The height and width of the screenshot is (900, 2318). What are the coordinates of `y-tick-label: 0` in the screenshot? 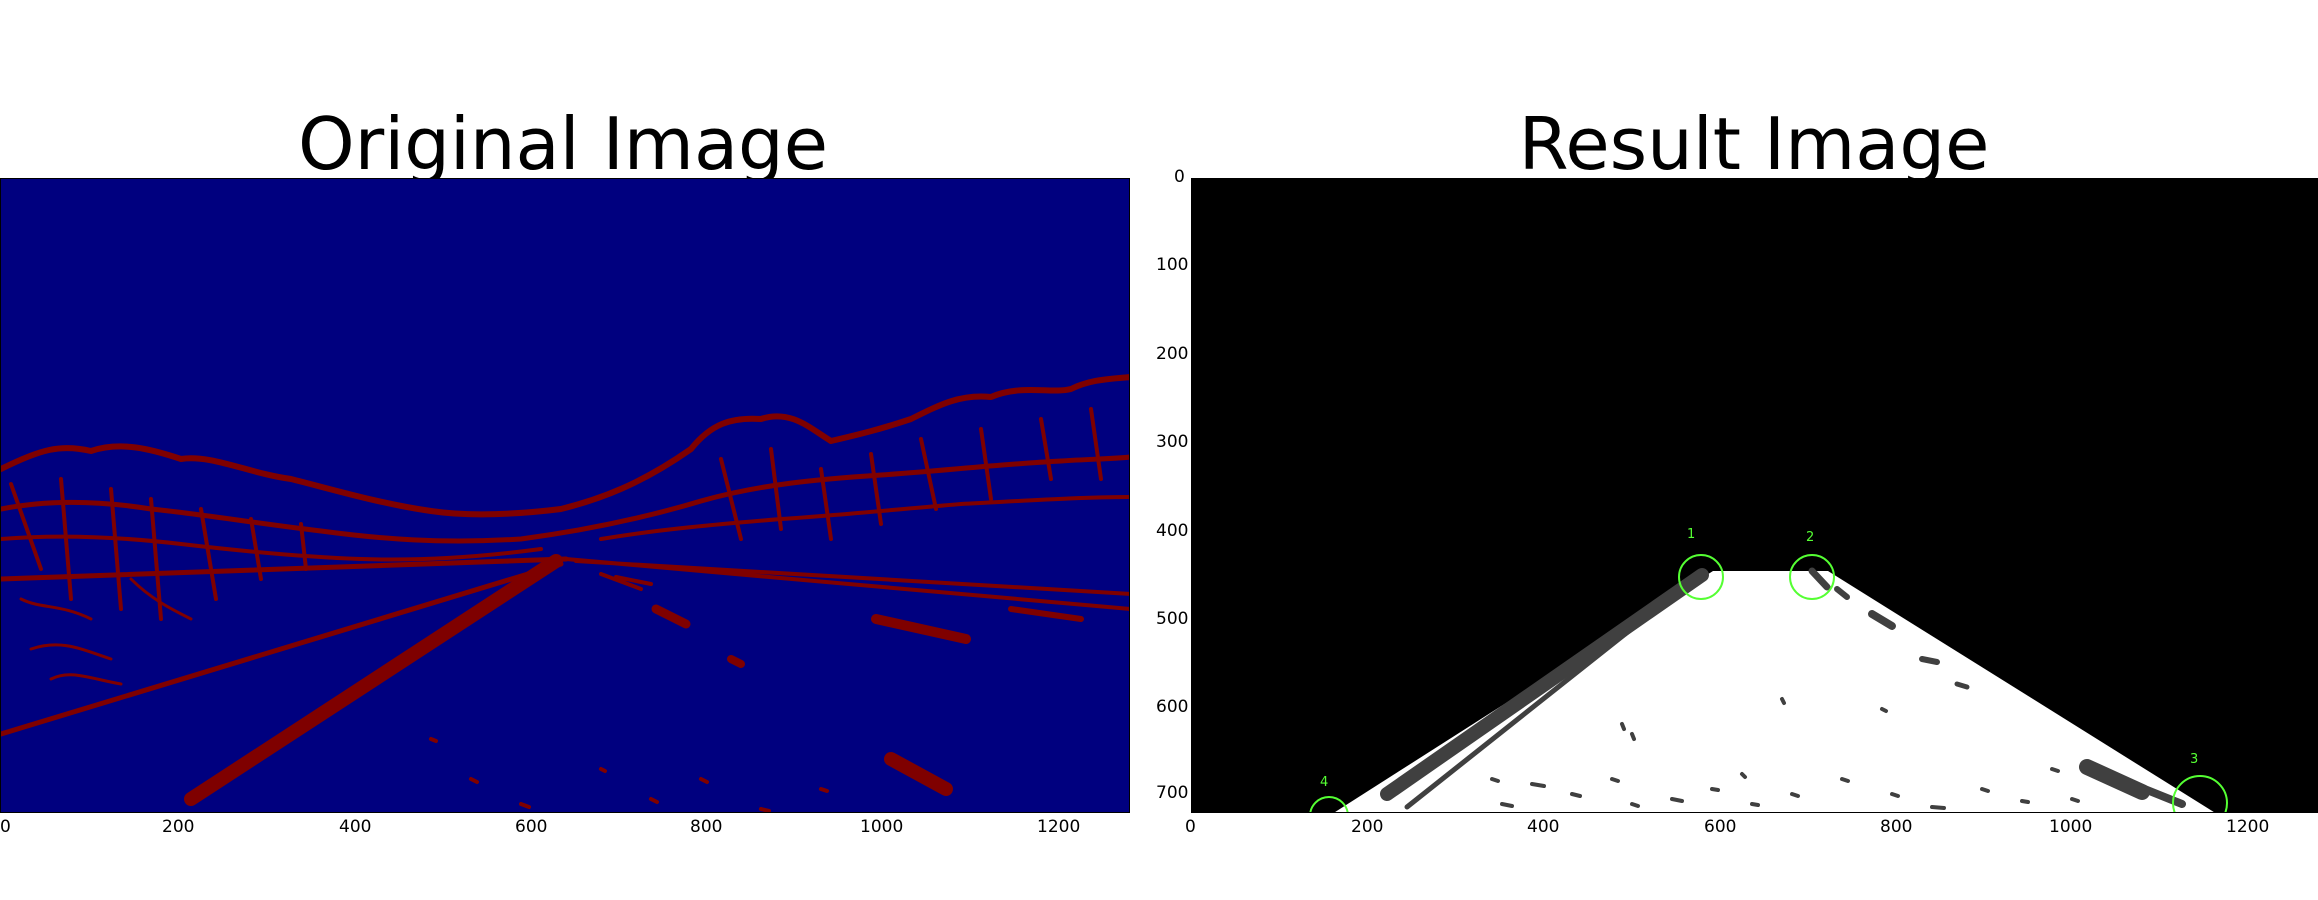 It's located at (1179, 177).